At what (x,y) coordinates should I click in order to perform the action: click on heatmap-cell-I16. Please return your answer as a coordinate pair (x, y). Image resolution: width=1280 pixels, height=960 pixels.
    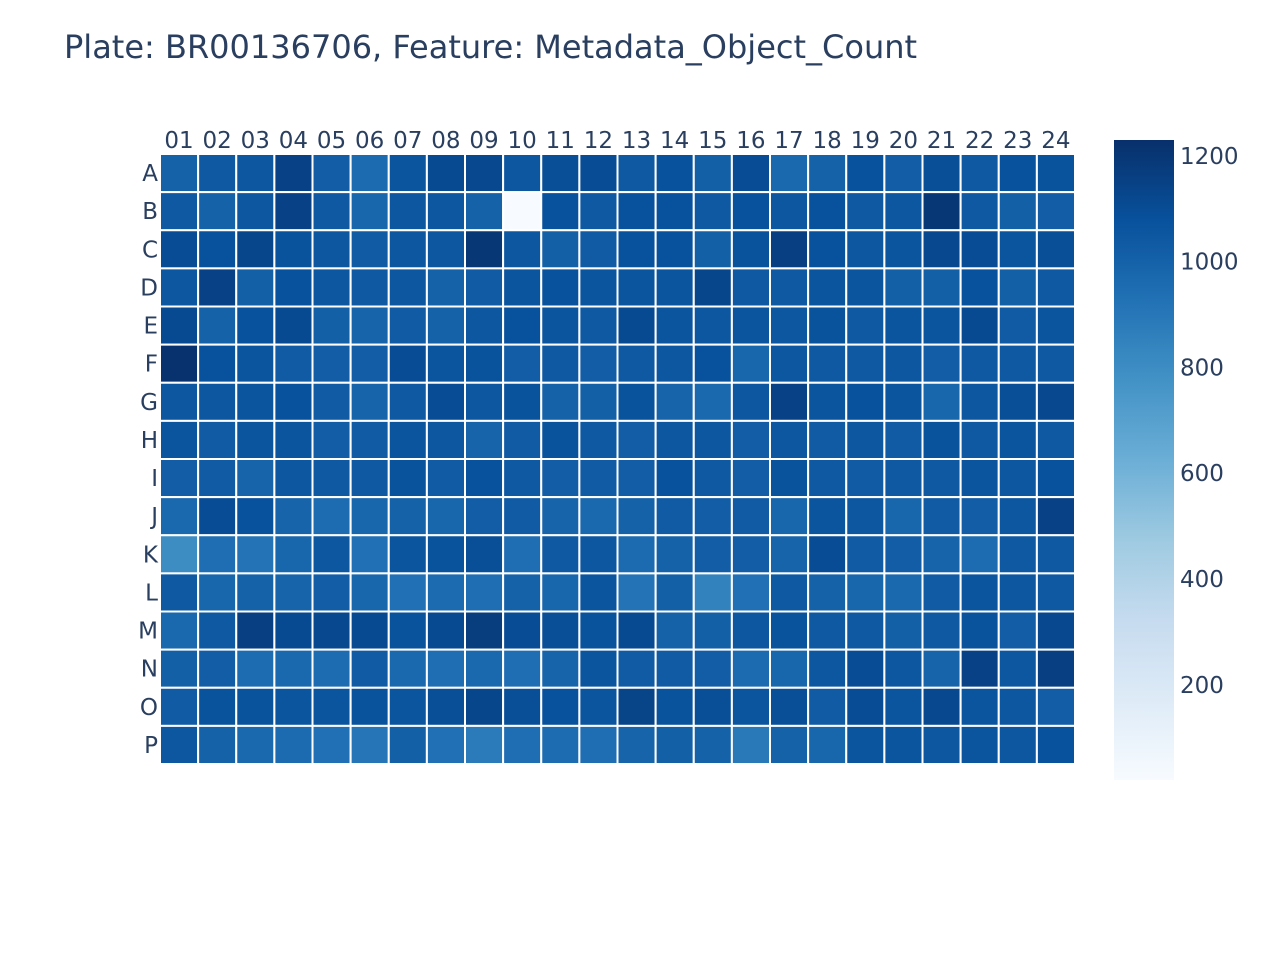
    Looking at the image, I should click on (750, 478).